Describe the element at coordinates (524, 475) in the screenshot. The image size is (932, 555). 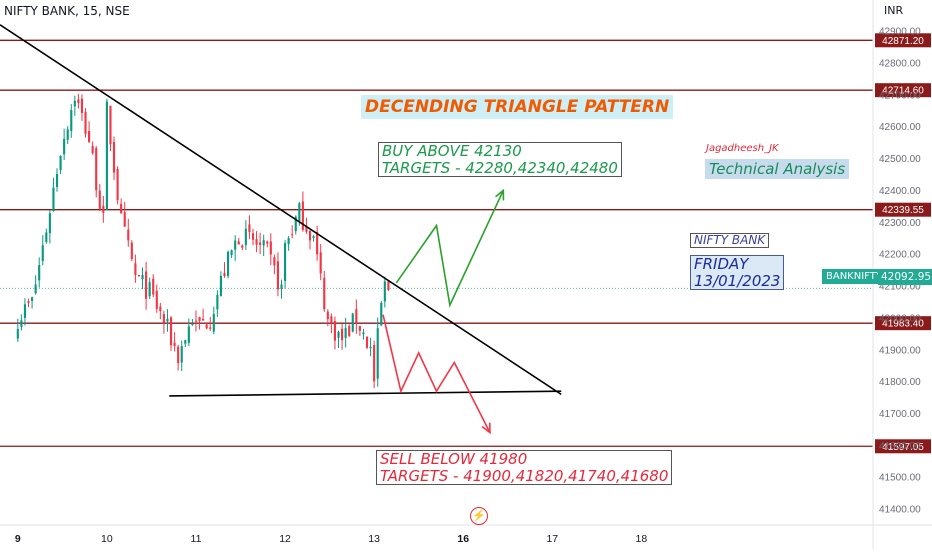
I see `sell-text-line2: TARGETS - 41900,41820,41740,41680` at that location.